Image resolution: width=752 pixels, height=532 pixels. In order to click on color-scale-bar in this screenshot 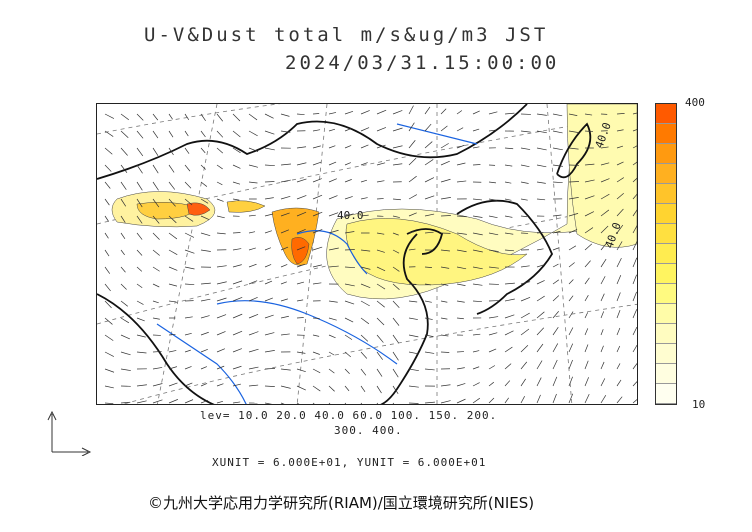, I will do `click(666, 254)`.